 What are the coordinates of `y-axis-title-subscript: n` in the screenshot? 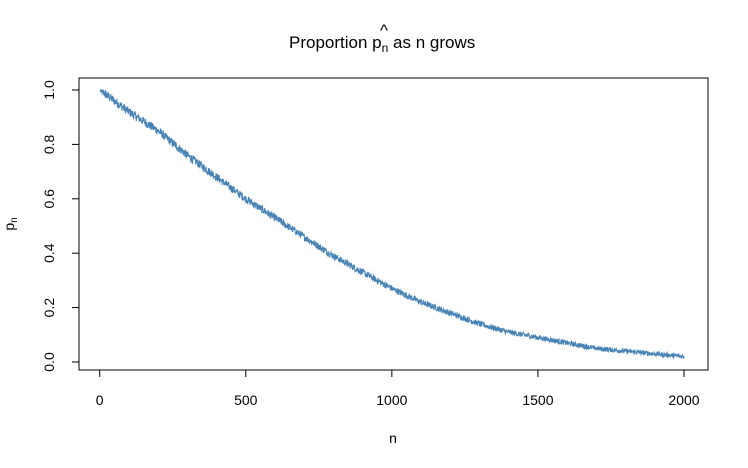 It's located at (14, 220).